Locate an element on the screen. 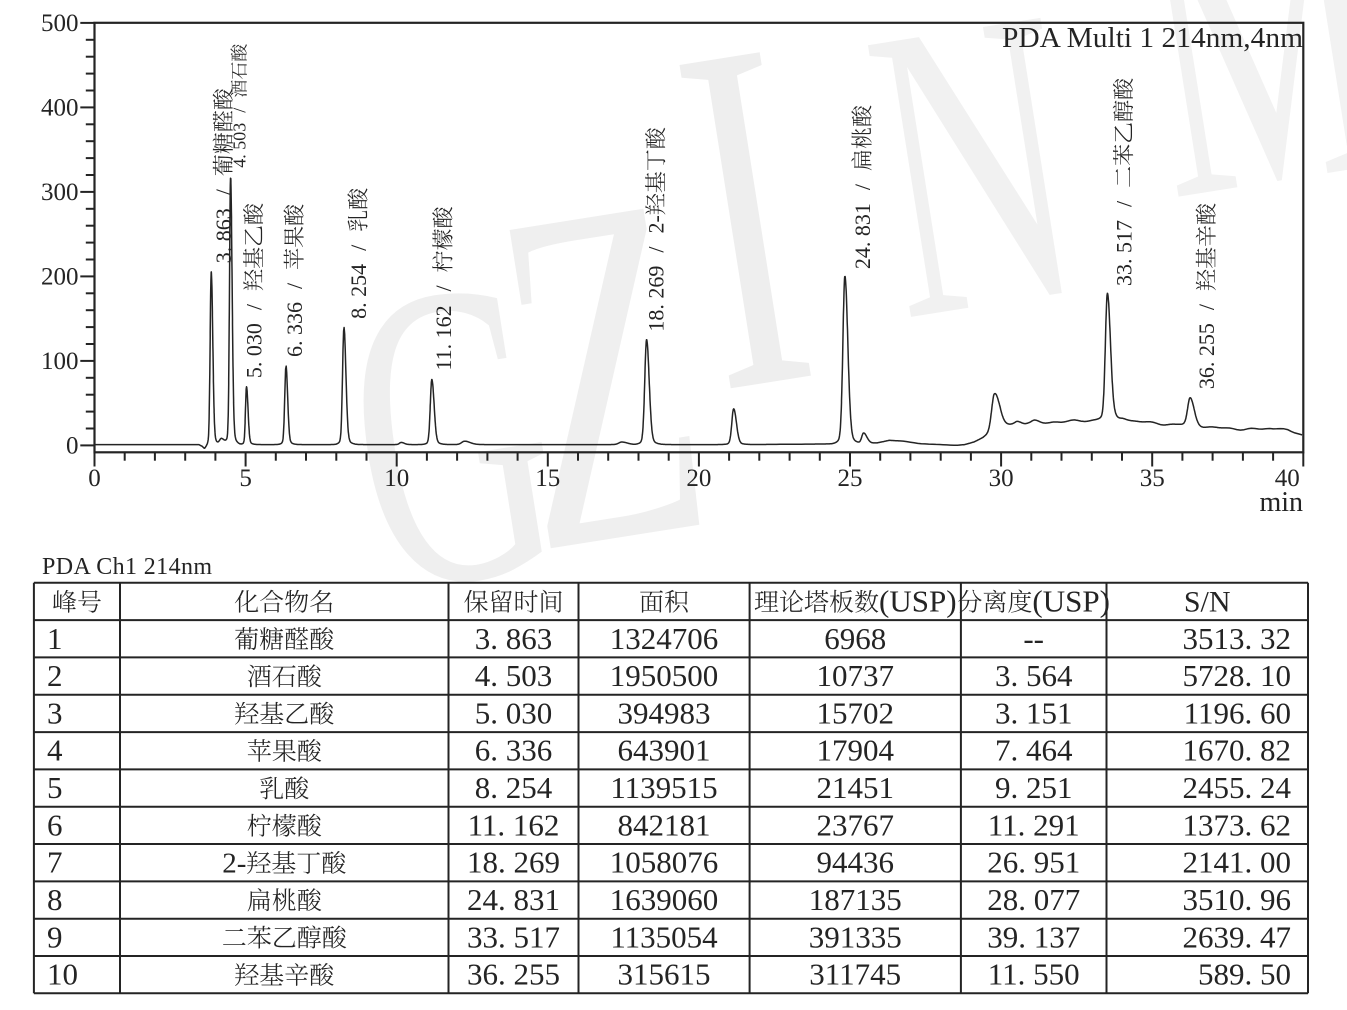  svg-text: 94436 is located at coordinates (855, 862).